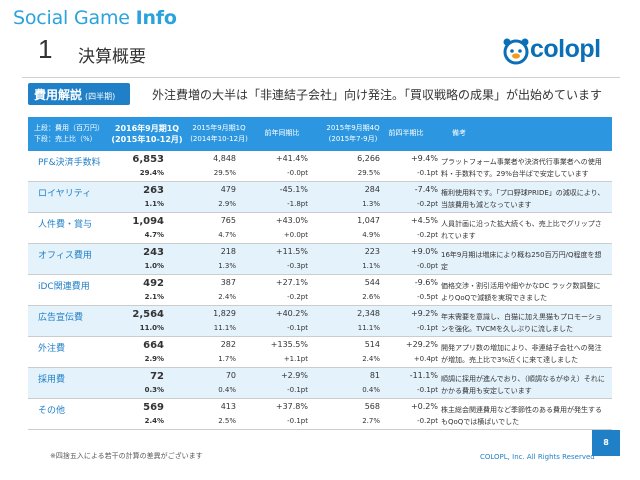  Describe the element at coordinates (374, 375) in the screenshot. I see `prior-quarter-value: 81` at that location.